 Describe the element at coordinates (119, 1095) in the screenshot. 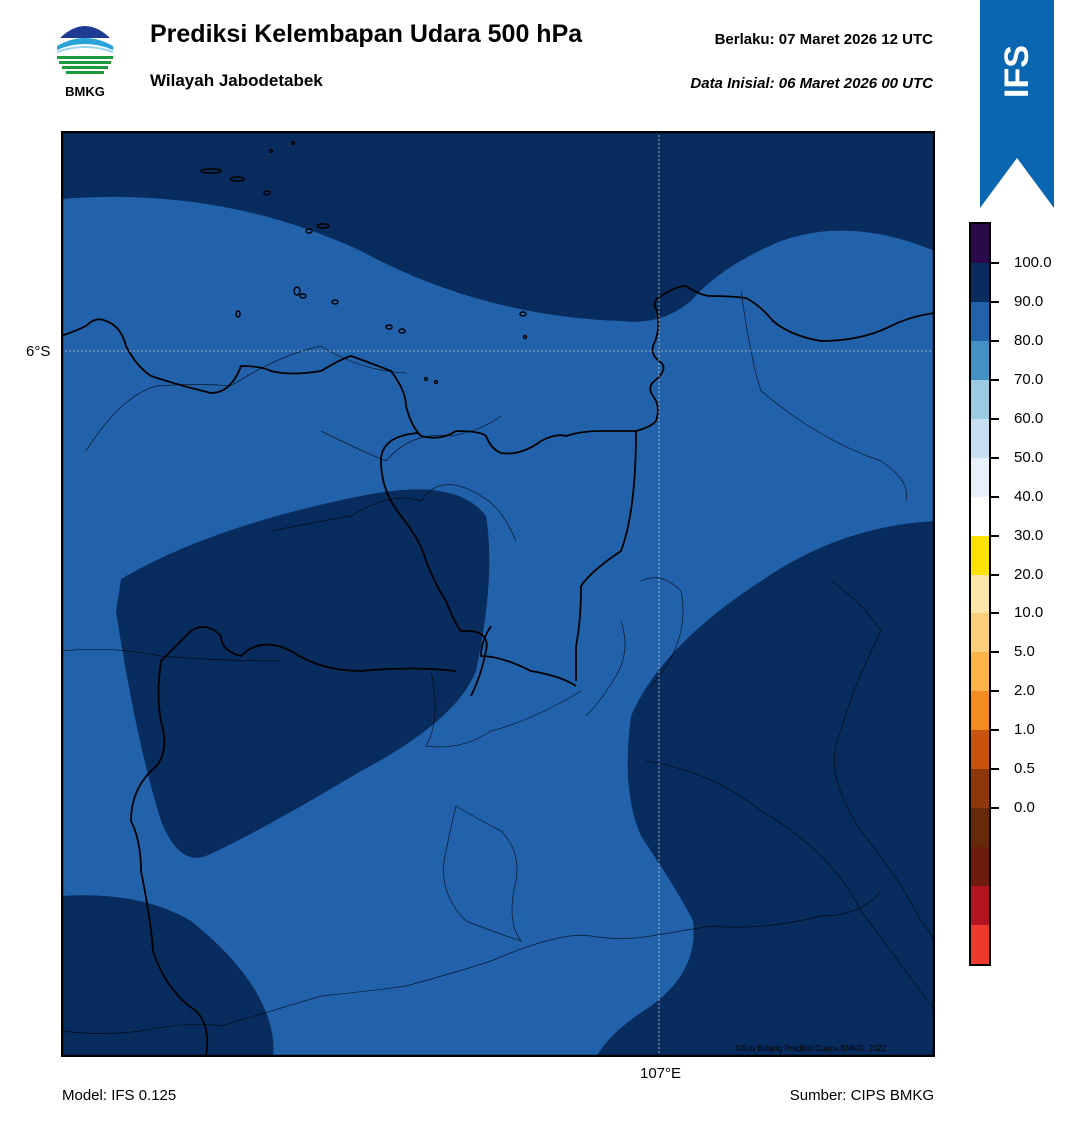

I see `model-label: Model: IFS 0.125` at that location.